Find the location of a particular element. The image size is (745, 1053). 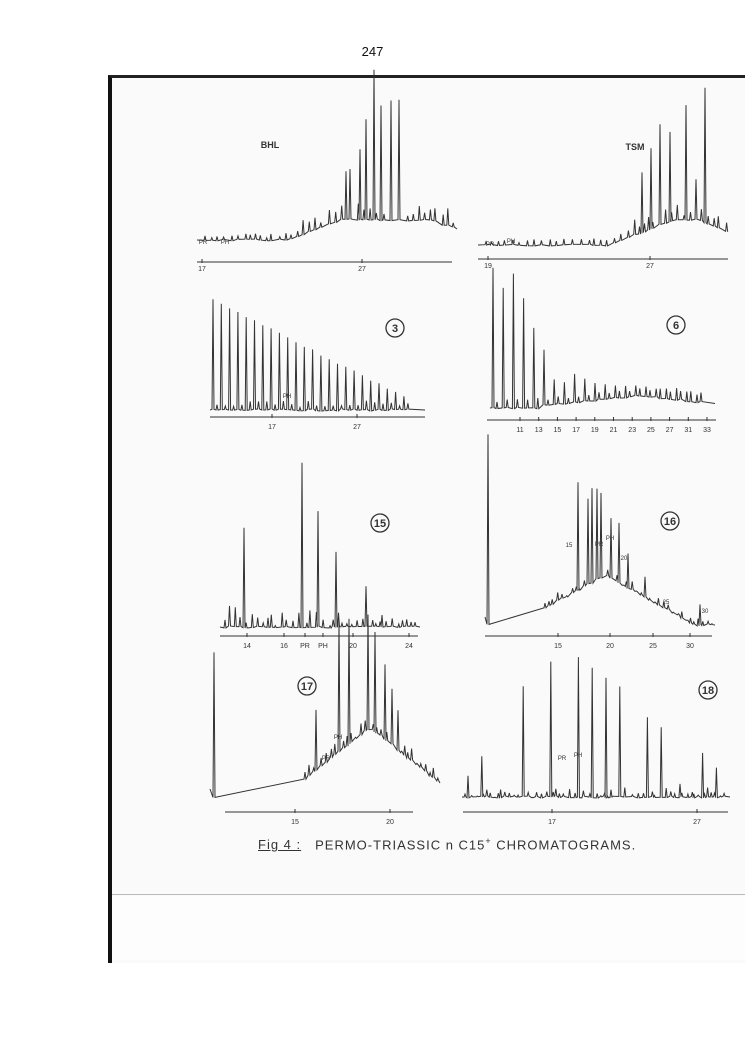

panel-17-tick-label: 20 is located at coordinates (390, 822).